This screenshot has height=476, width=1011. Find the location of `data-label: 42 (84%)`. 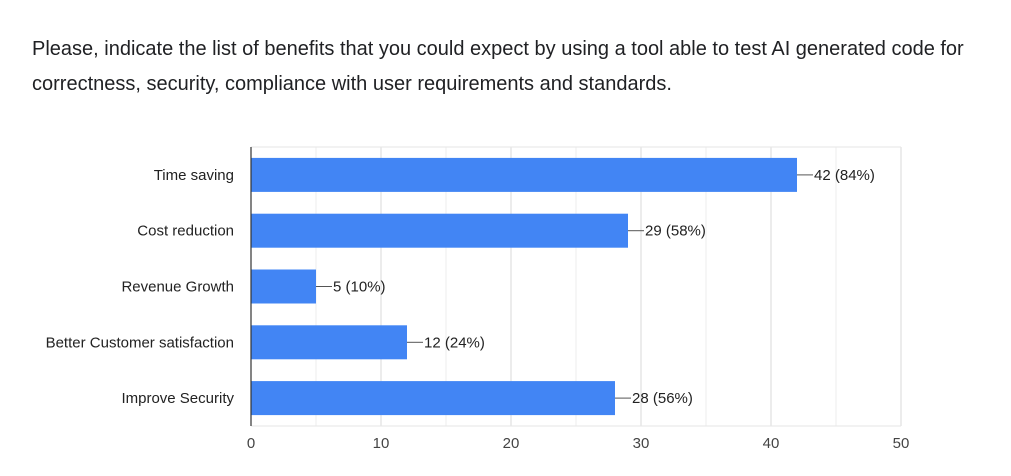

data-label: 42 (84%) is located at coordinates (844, 175).